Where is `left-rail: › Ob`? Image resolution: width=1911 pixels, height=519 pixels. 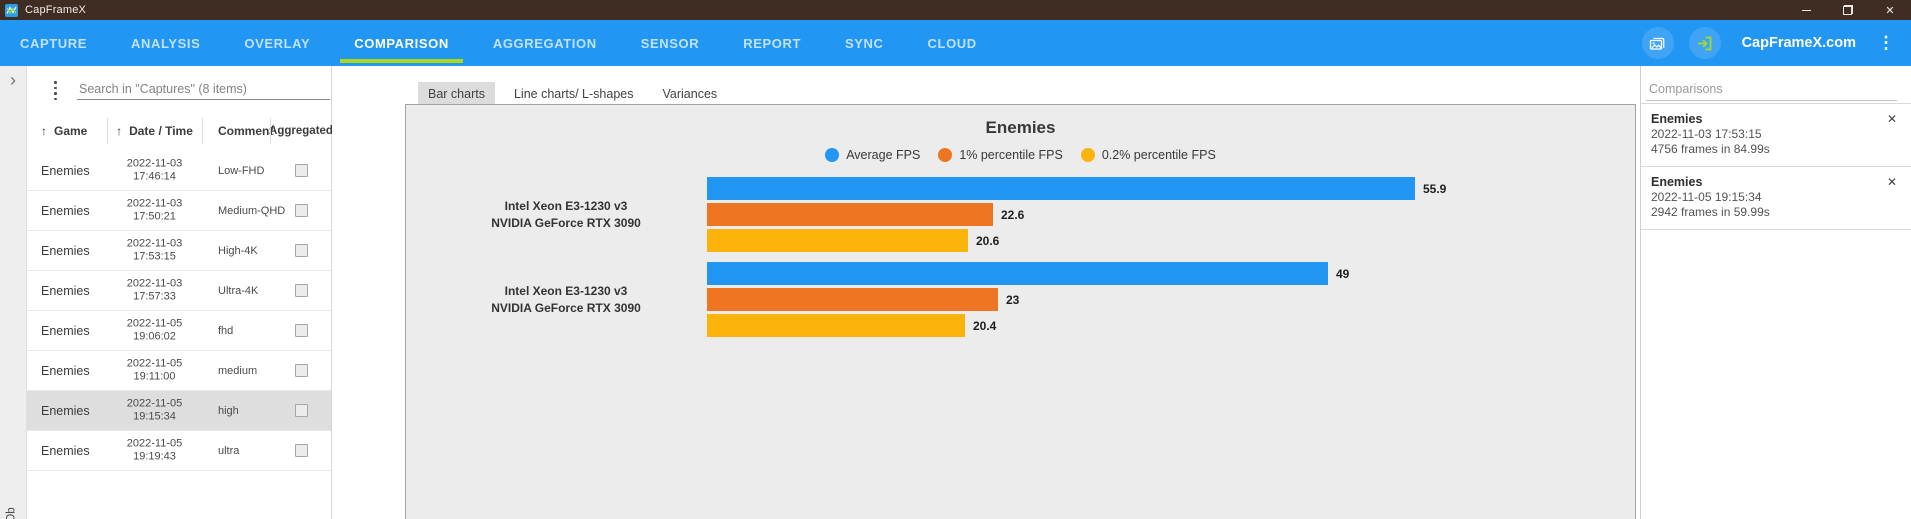
left-rail: › Ob is located at coordinates (13, 292).